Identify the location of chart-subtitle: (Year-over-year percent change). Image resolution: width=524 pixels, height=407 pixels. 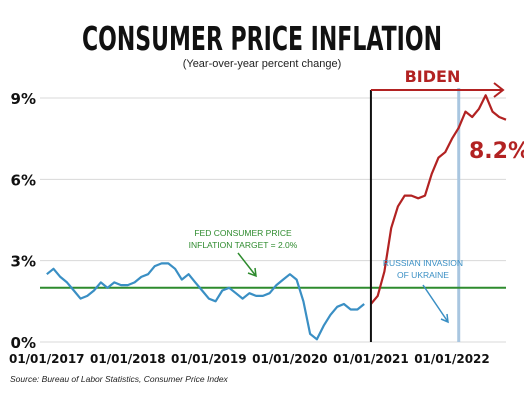
(262, 64).